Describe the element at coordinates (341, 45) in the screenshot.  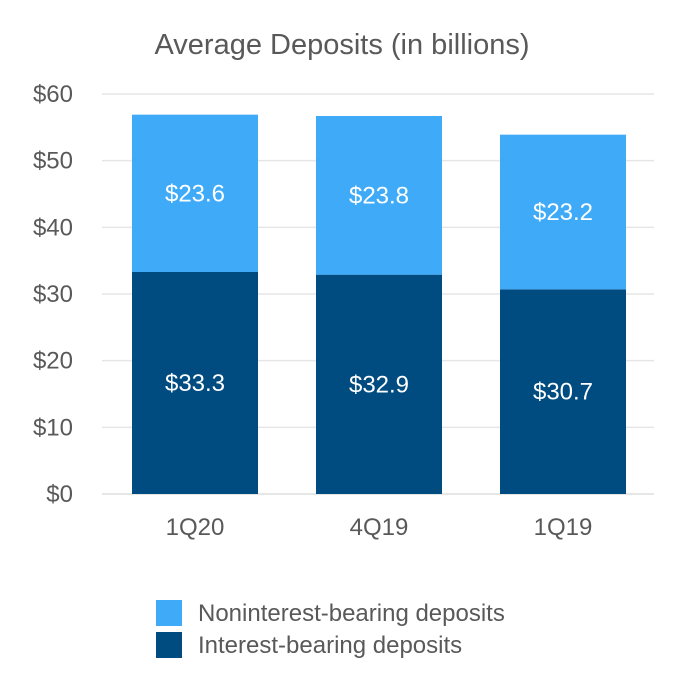
I see `chart-title: Average Deposits (in billions)` at that location.